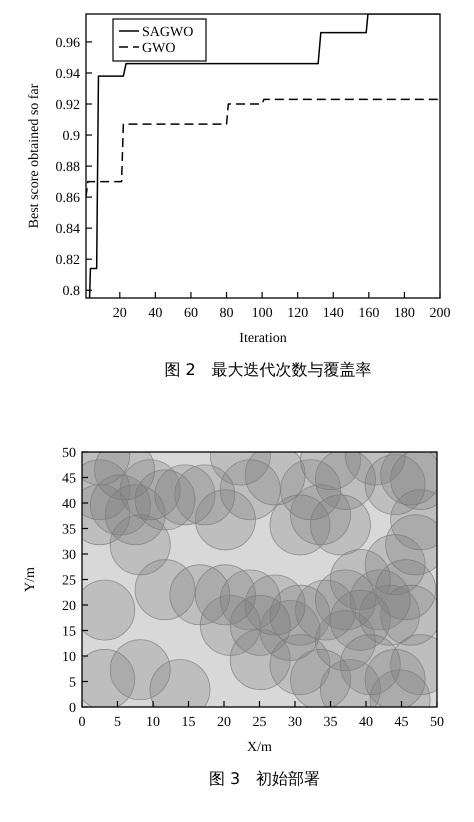  Describe the element at coordinates (268, 369) in the screenshot. I see `text: 图 2 最大迭代次数与覆盖率` at that location.